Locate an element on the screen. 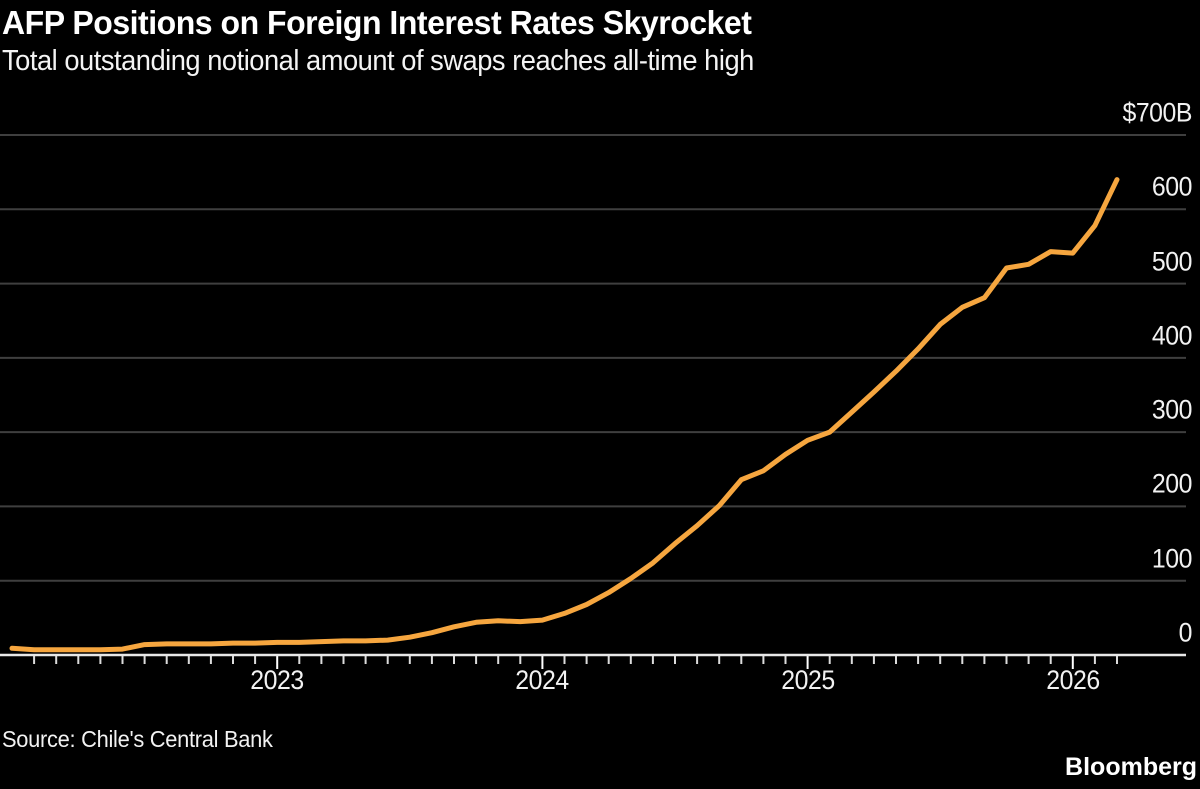 Image resolution: width=1200 pixels, height=789 pixels. x-axis-label: 2026 is located at coordinates (1073, 680).